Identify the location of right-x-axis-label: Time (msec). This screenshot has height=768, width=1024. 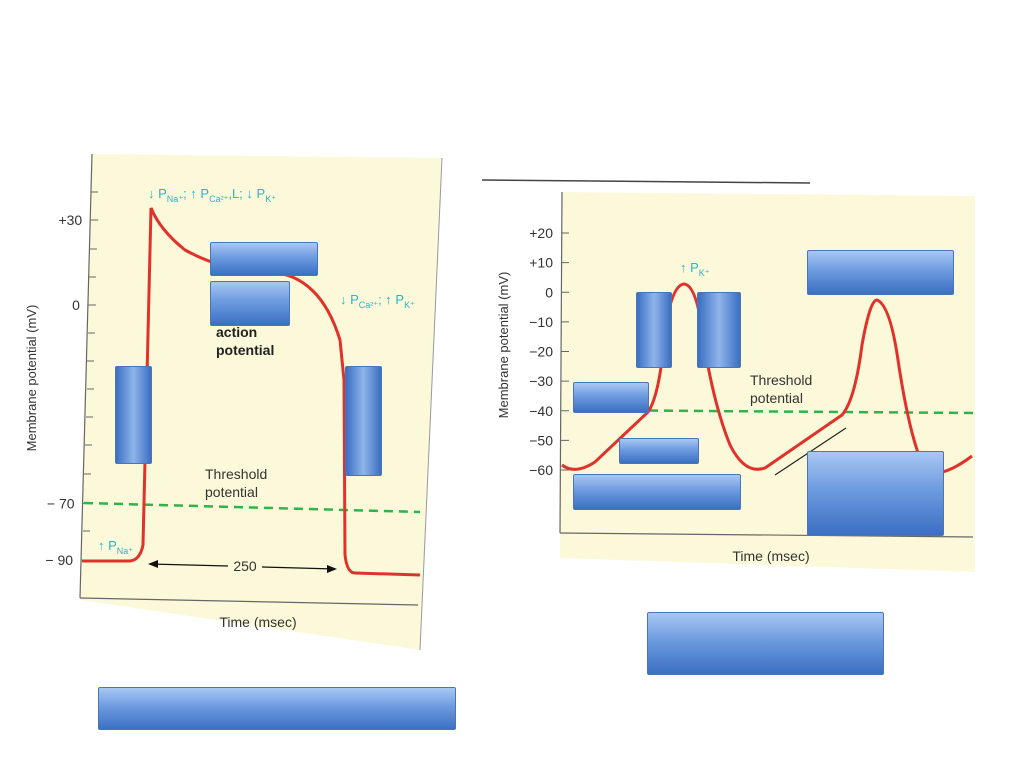
(770, 556).